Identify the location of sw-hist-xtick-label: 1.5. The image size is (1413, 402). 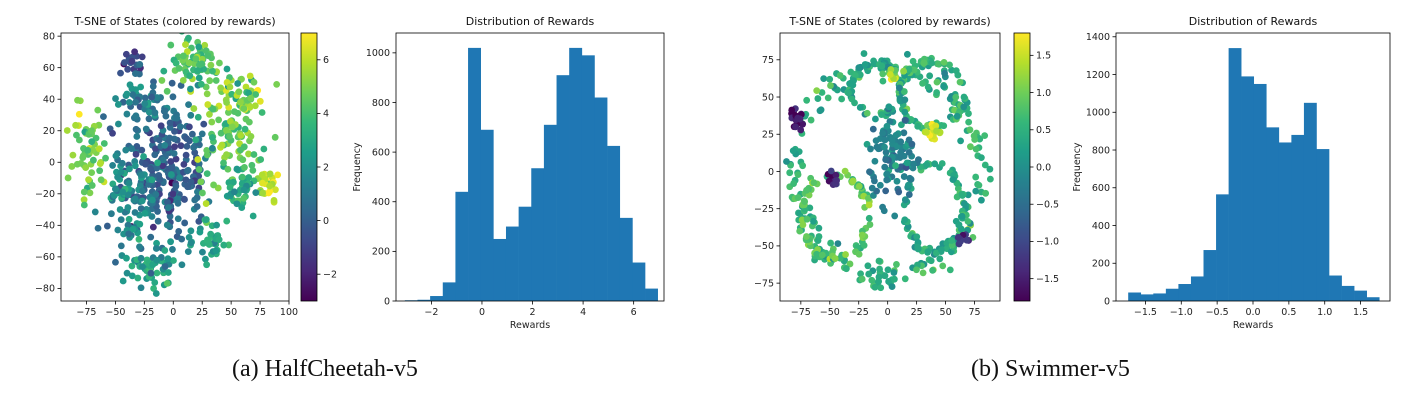
(1360, 312).